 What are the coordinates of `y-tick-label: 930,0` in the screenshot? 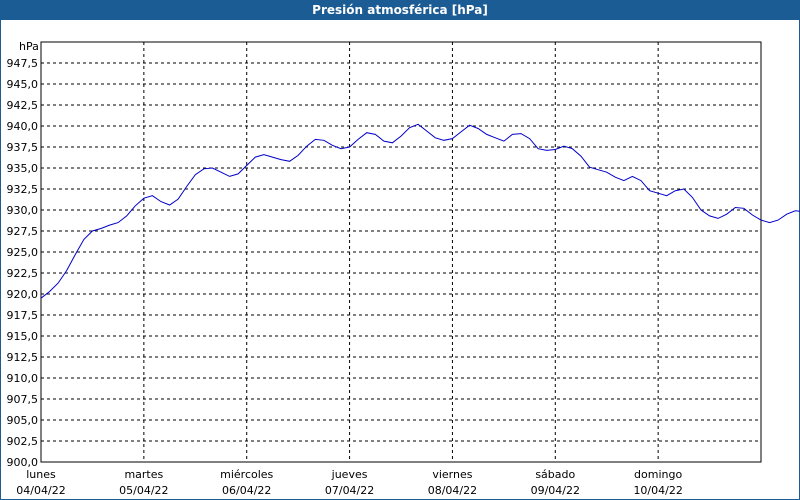 It's located at (23, 210).